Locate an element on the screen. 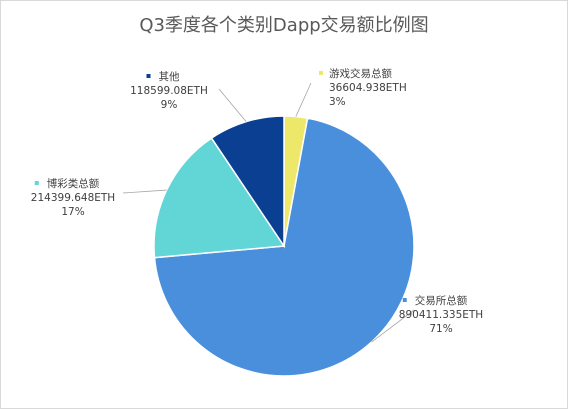 This screenshot has width=568, height=409. data-label-3: 其他 118599.08ETH 9% is located at coordinates (169, 90).